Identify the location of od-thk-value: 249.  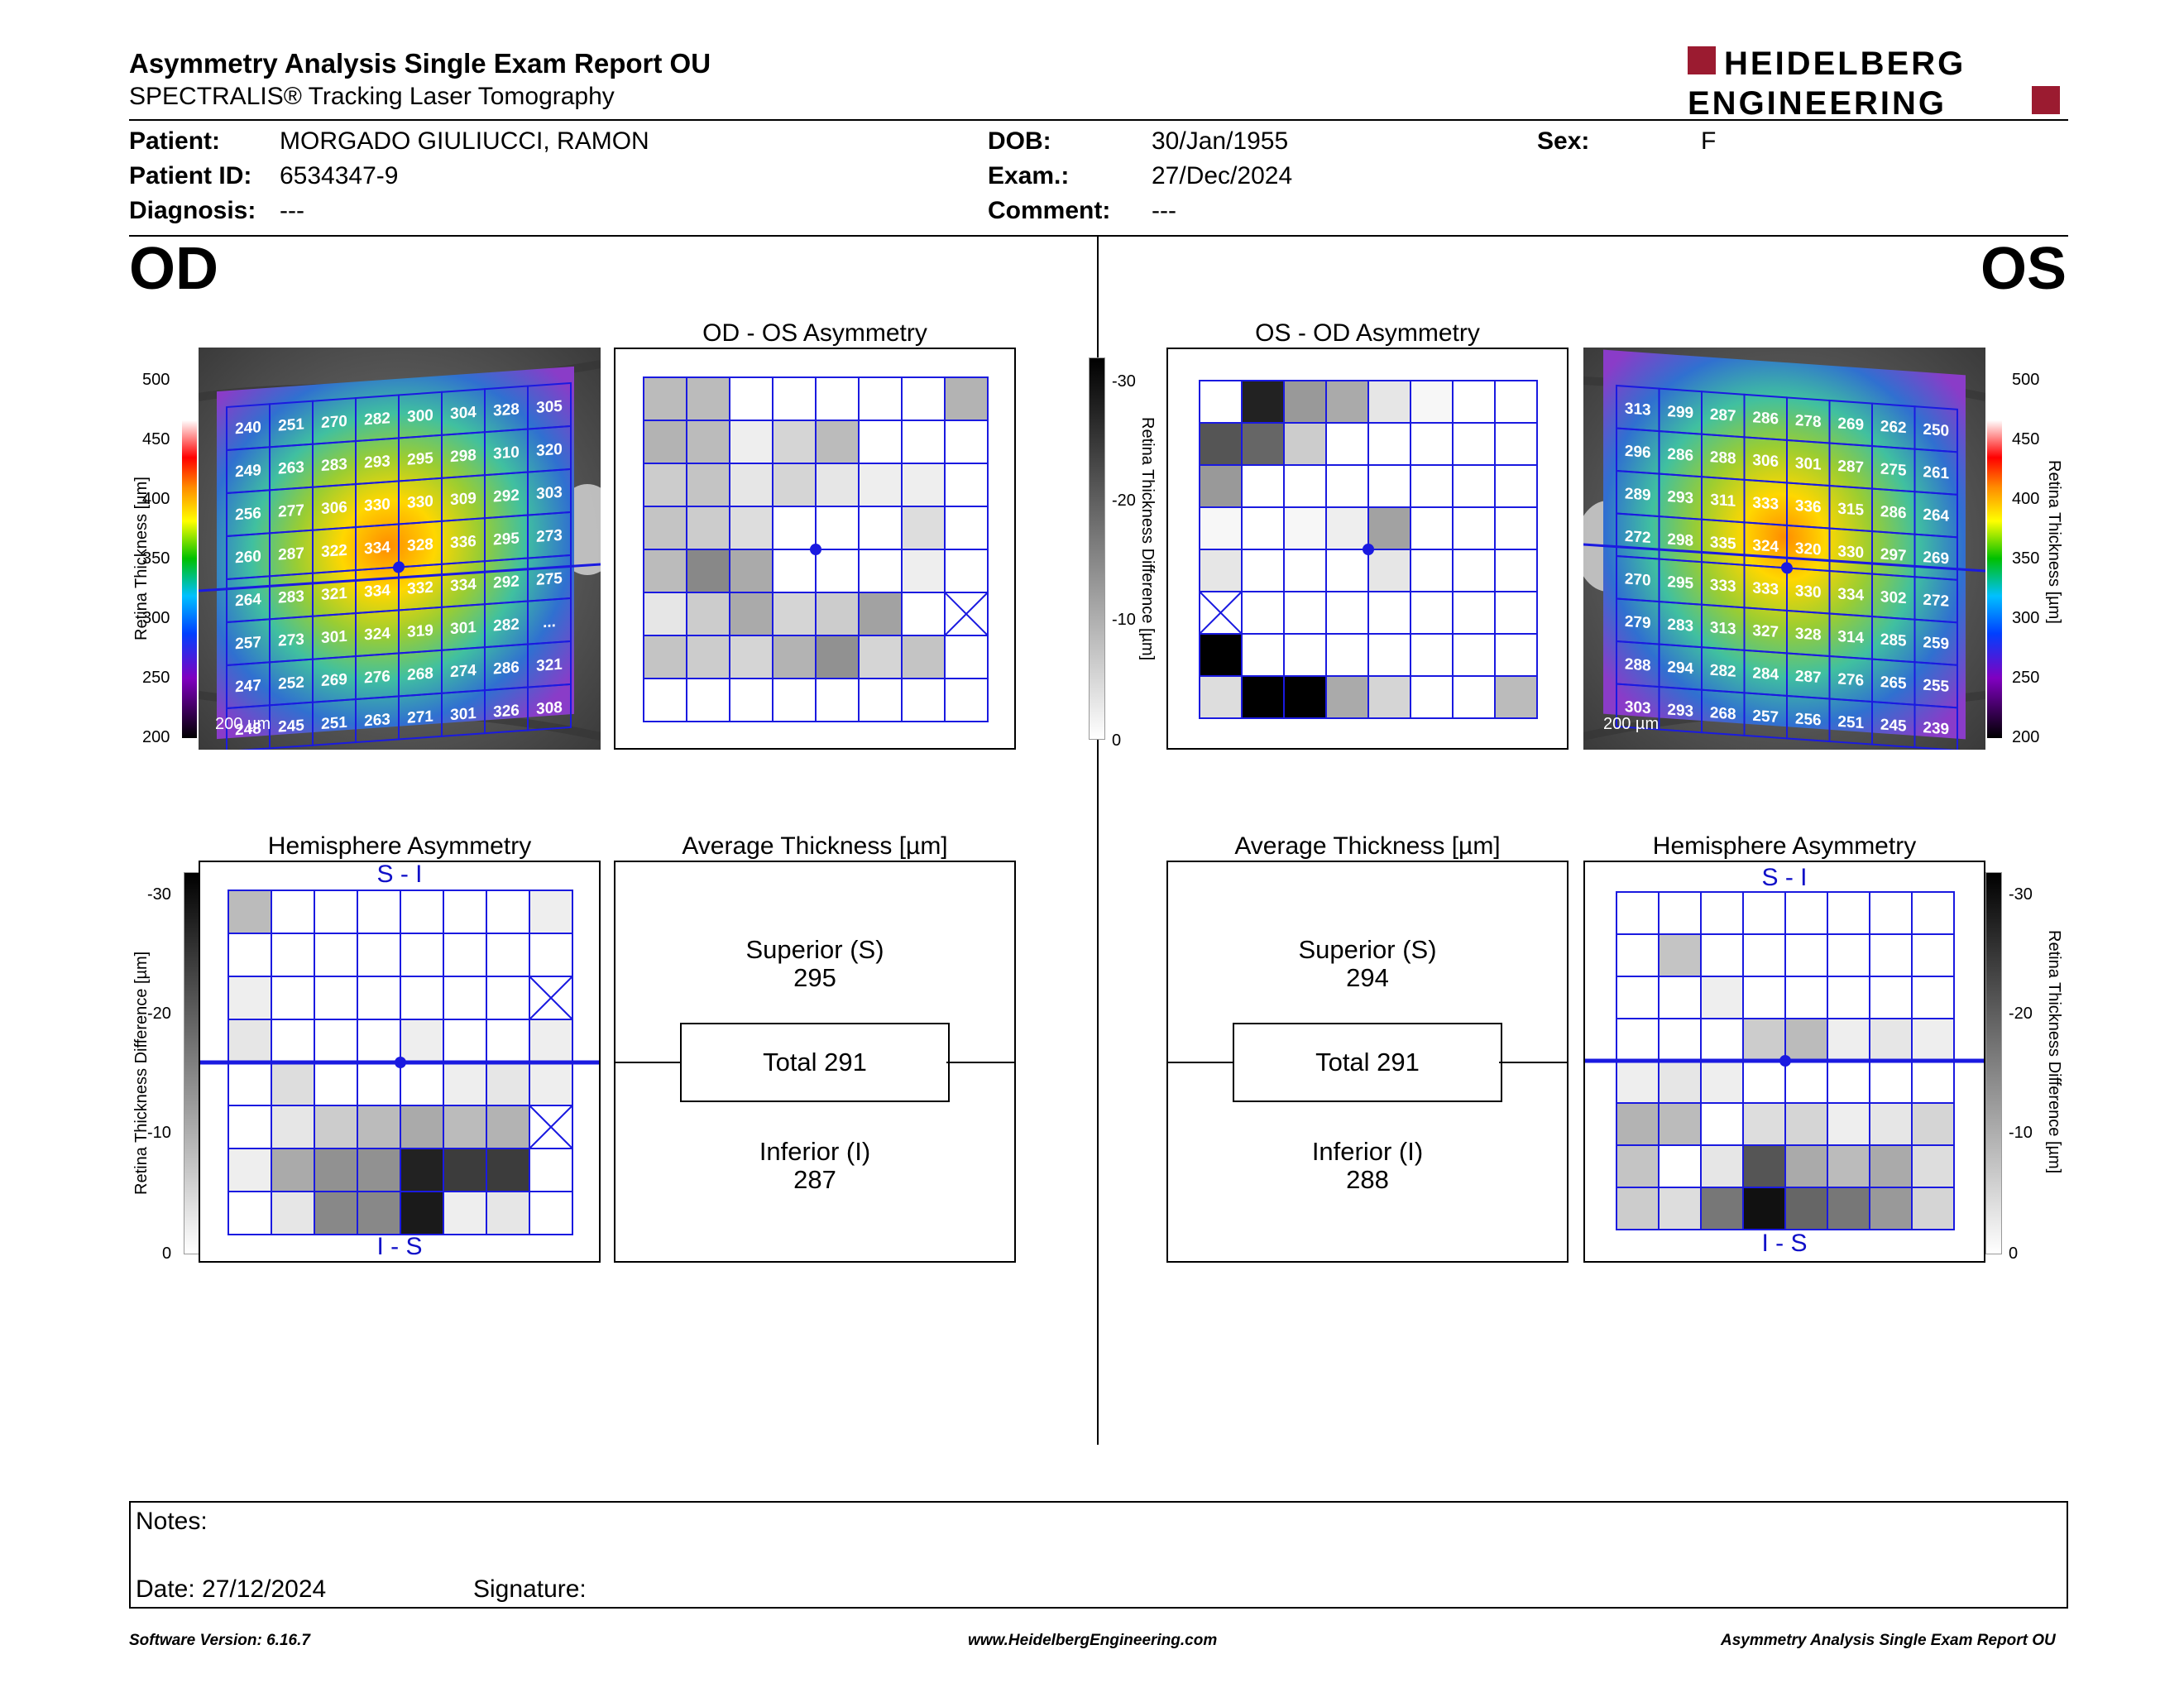
(248, 471).